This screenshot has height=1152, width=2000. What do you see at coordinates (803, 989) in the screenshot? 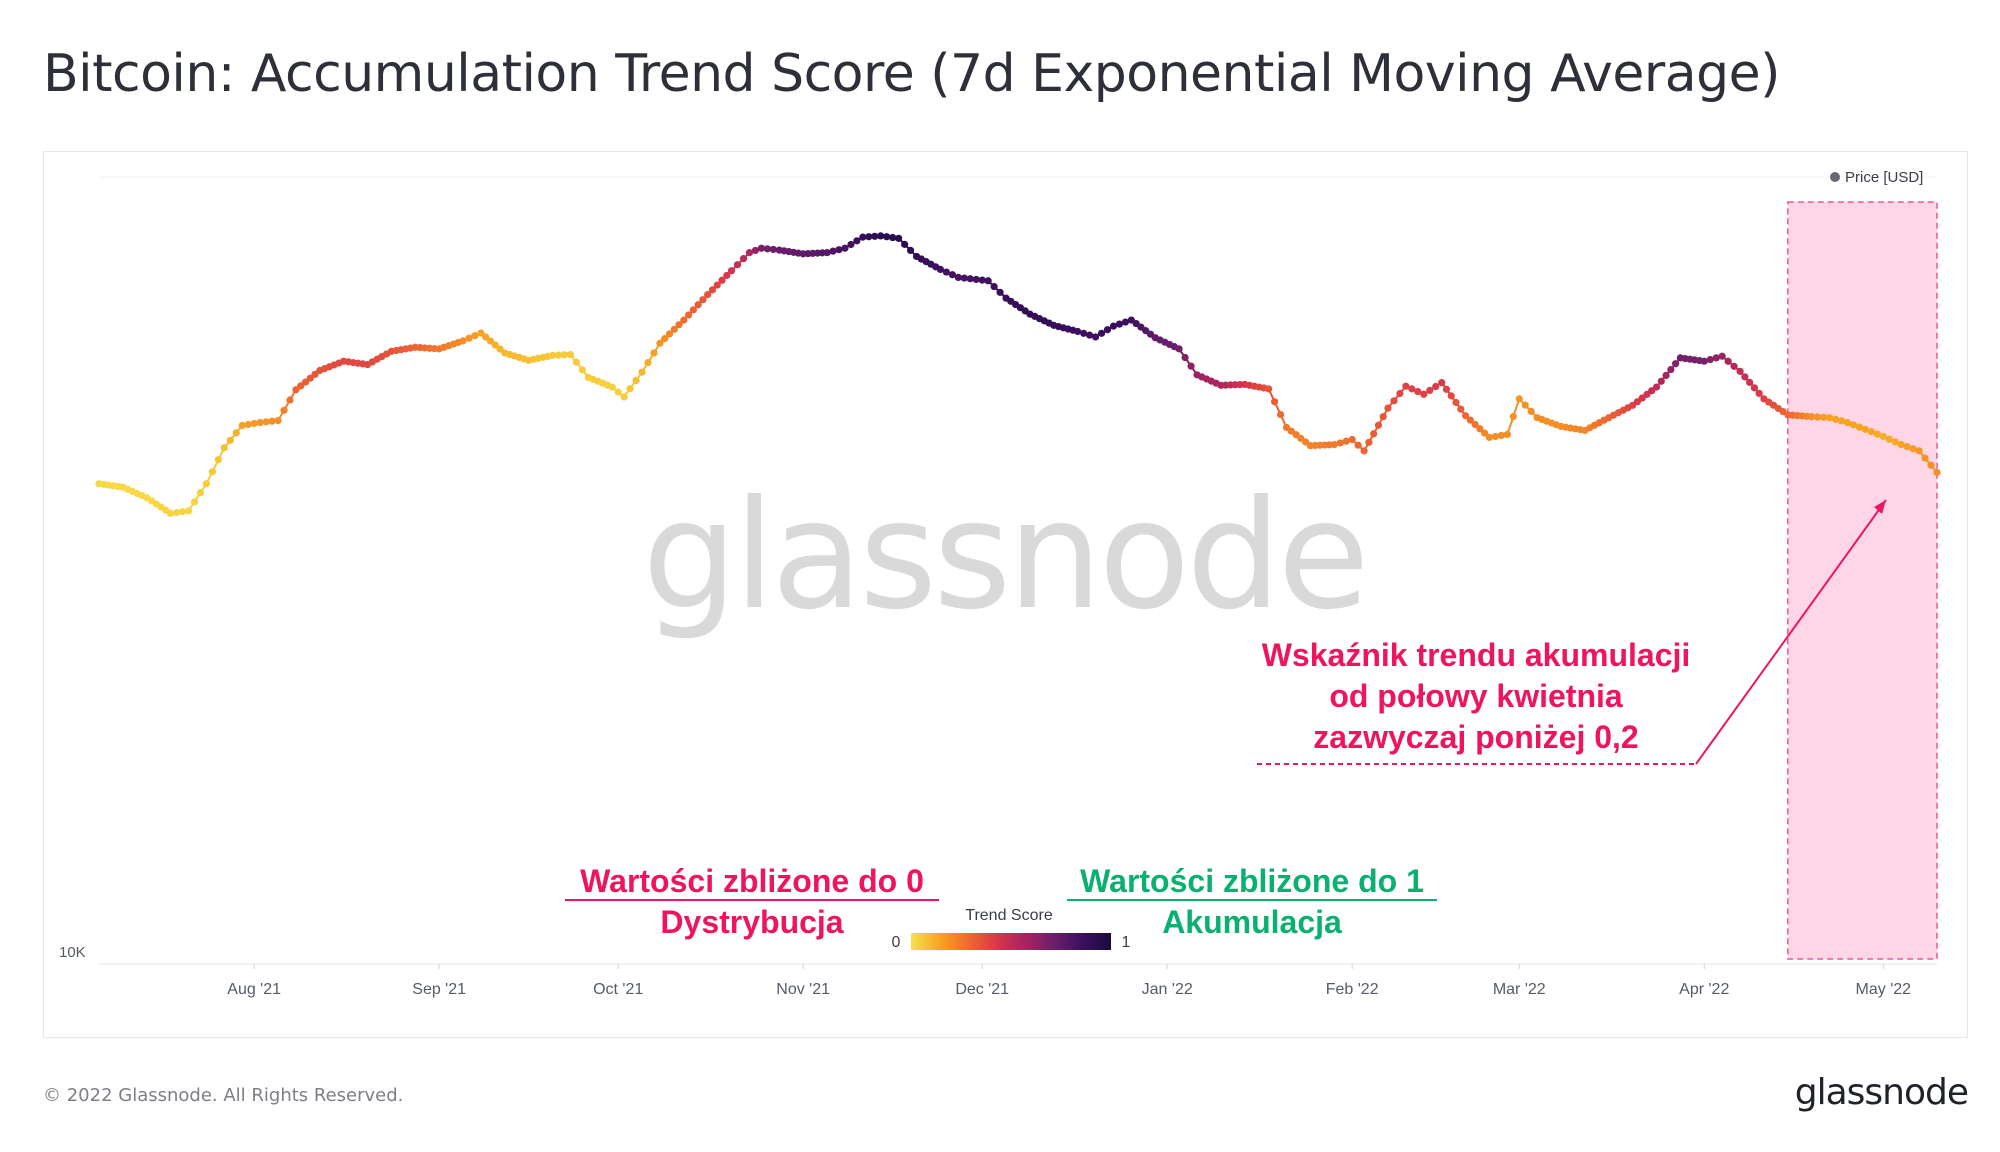
I see `x-tick-label: Nov '21` at bounding box center [803, 989].